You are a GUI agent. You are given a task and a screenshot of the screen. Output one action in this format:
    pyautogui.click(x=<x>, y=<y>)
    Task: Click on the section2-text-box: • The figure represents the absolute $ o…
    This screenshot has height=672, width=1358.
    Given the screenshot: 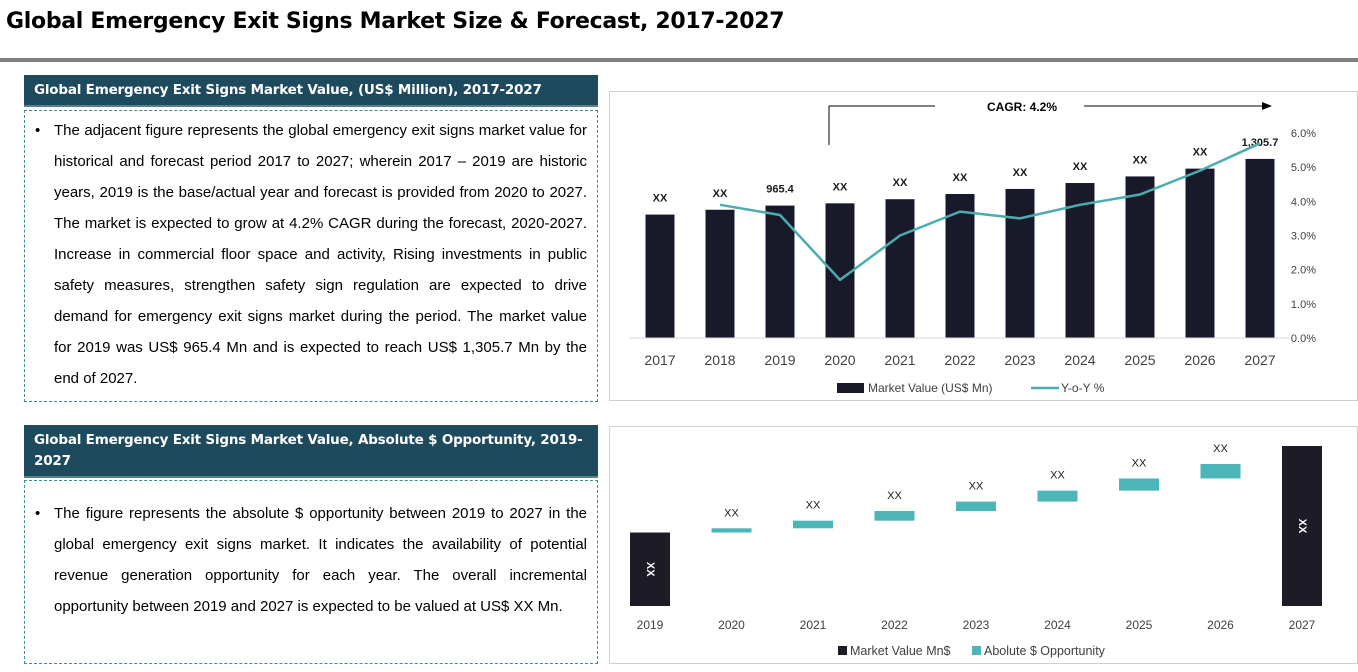 What is the action you would take?
    pyautogui.click(x=311, y=572)
    